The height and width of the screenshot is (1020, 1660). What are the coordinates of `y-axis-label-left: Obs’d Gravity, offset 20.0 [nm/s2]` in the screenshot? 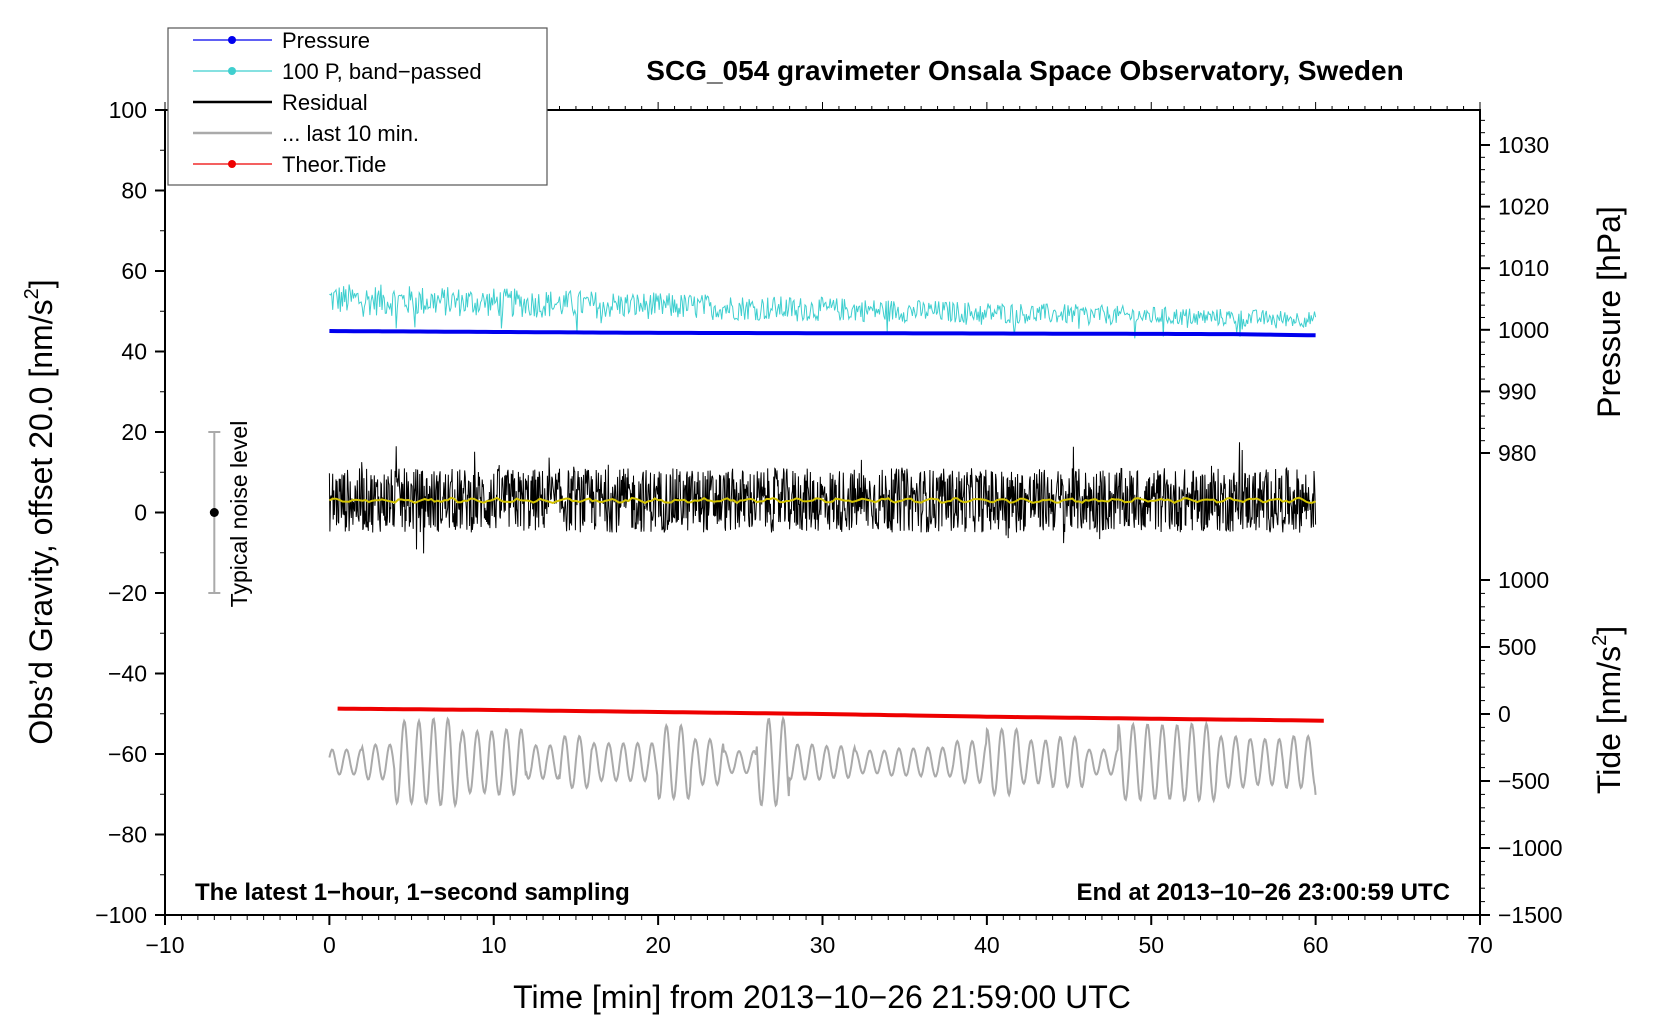 It's located at (40, 511).